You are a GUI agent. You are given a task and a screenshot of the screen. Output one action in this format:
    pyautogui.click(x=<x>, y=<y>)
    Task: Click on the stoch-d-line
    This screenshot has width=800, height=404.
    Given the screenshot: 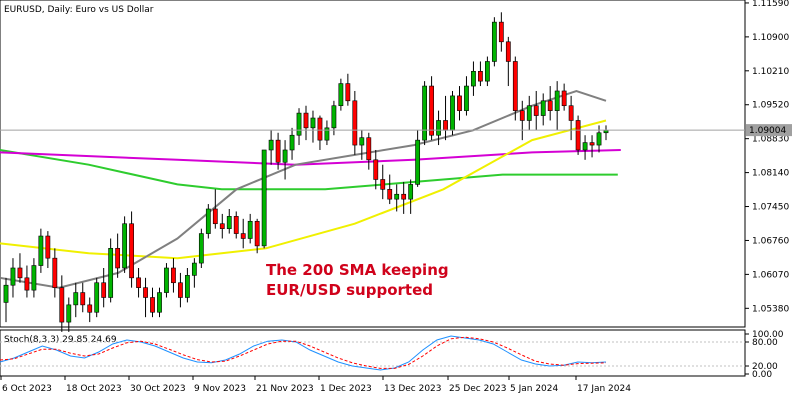 What is the action you would take?
    pyautogui.click(x=303, y=352)
    